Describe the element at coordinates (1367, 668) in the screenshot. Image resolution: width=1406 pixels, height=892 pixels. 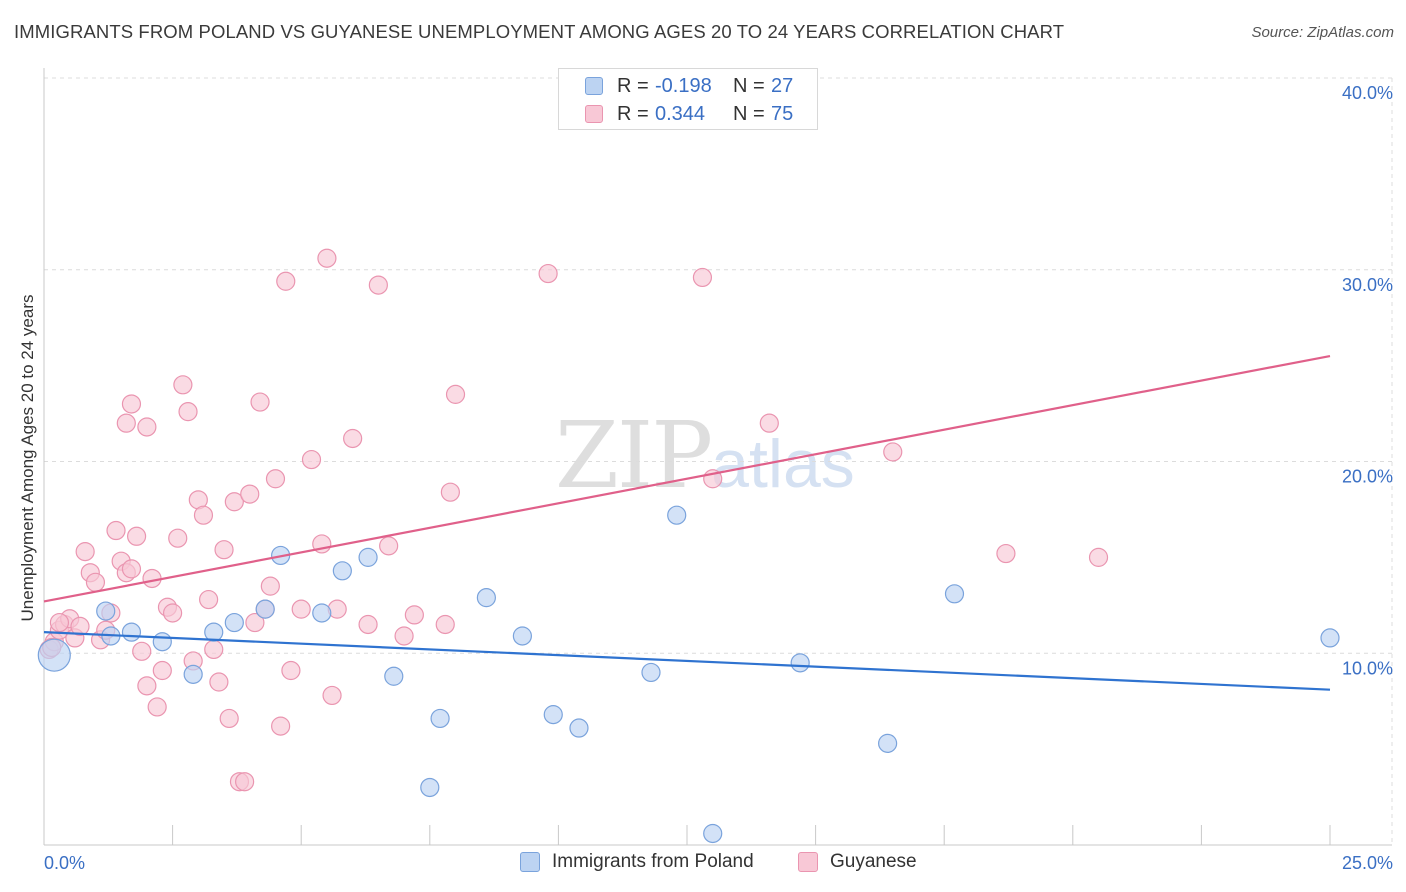
I see `y-tick-label: 10.0%` at that location.